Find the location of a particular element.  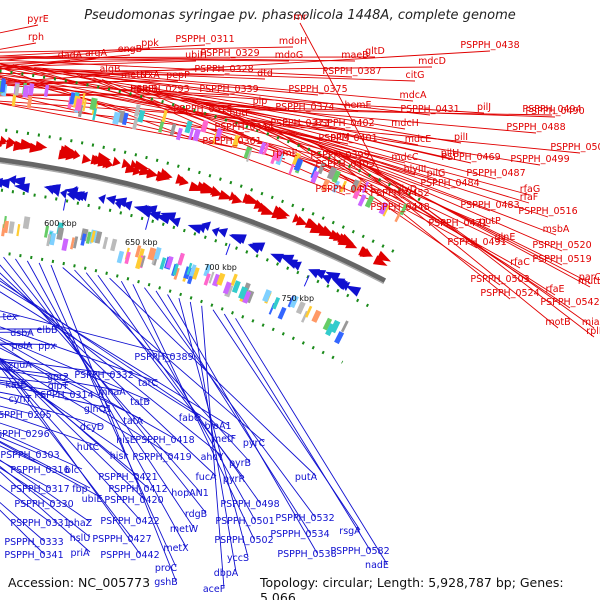

forward-gene-label: ppk is located at coordinates (150, 43).